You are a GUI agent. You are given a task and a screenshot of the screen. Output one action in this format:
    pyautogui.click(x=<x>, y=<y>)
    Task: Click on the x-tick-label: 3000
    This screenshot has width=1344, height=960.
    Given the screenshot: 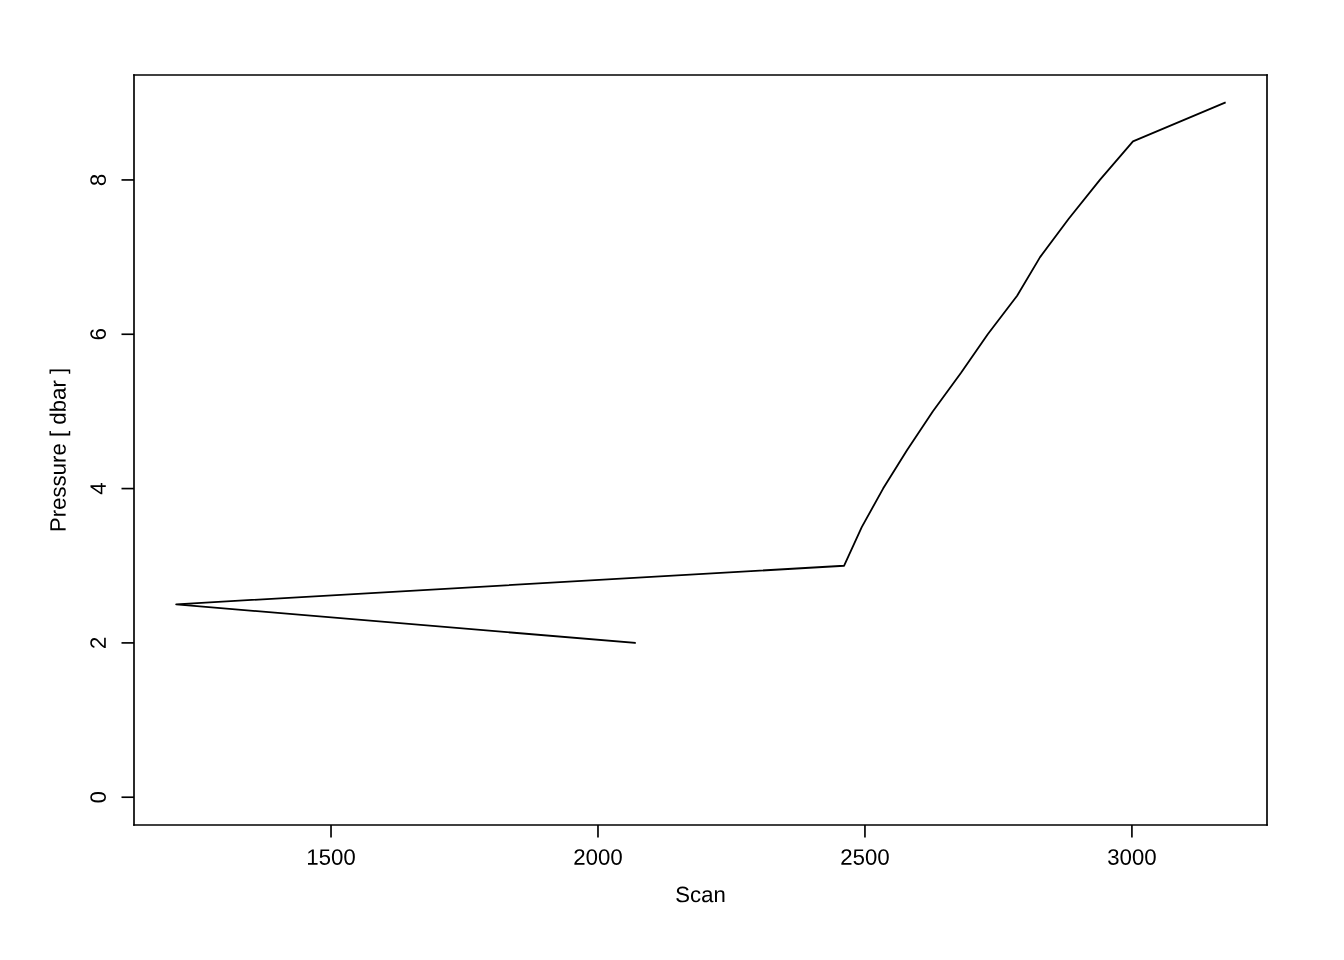 What is the action you would take?
    pyautogui.click(x=1132, y=857)
    